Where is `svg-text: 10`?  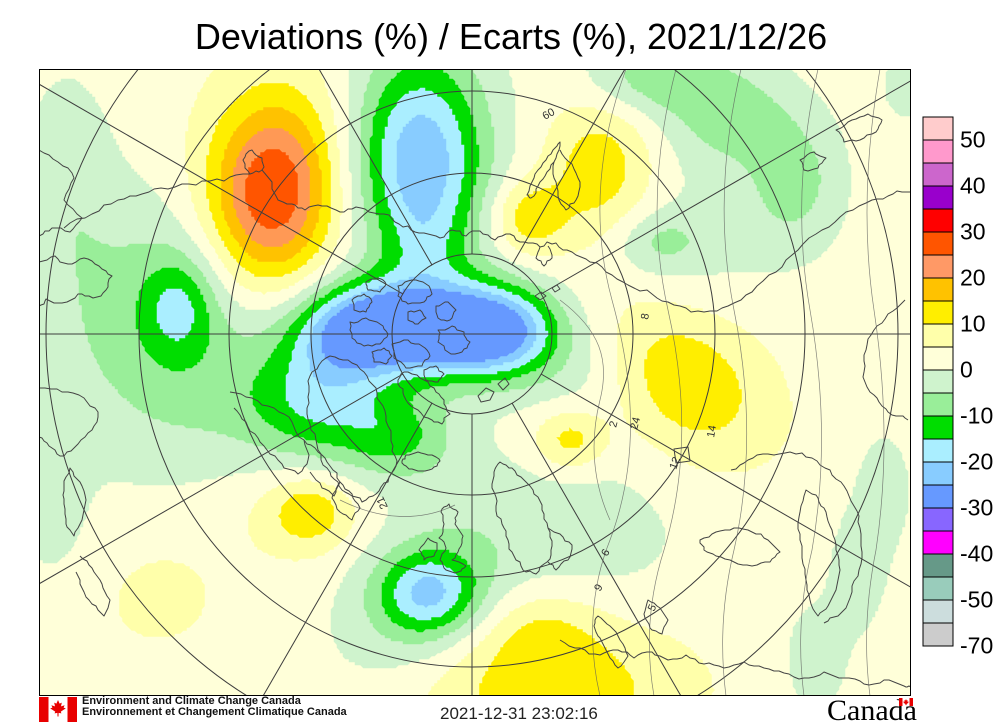
svg-text: 10 is located at coordinates (973, 324).